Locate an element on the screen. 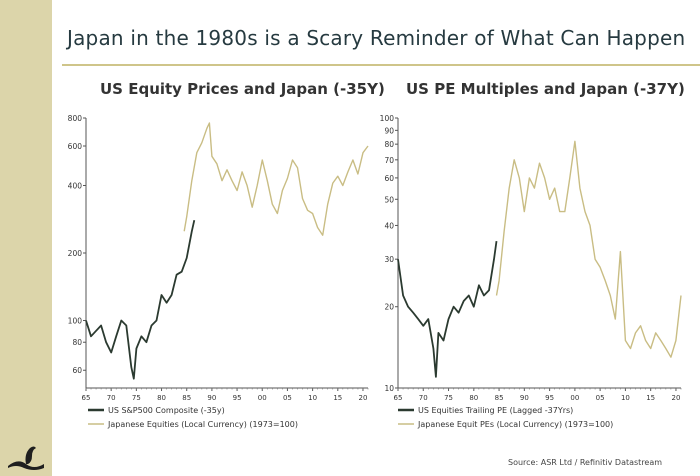 The height and width of the screenshot is (476, 700). y-tick-label: 100 is located at coordinates (75, 321).